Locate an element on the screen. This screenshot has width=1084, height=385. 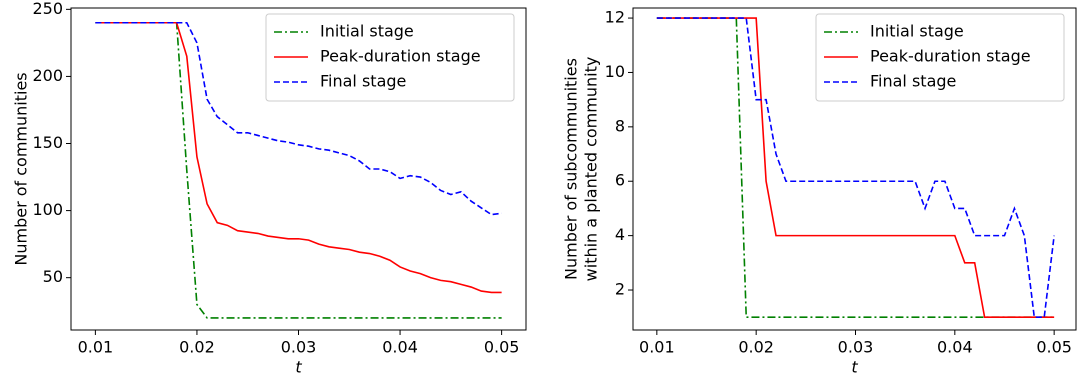
y-tick-label: 6 is located at coordinates (620, 180).